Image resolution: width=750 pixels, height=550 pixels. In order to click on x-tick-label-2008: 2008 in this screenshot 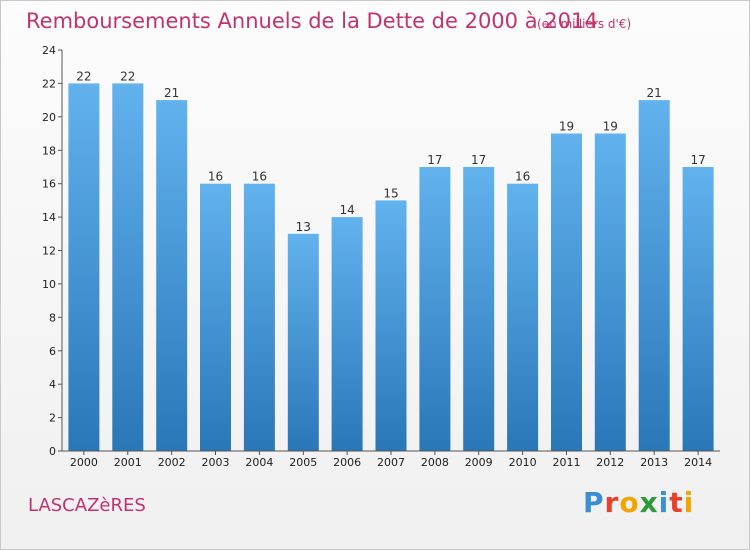, I will do `click(435, 462)`.